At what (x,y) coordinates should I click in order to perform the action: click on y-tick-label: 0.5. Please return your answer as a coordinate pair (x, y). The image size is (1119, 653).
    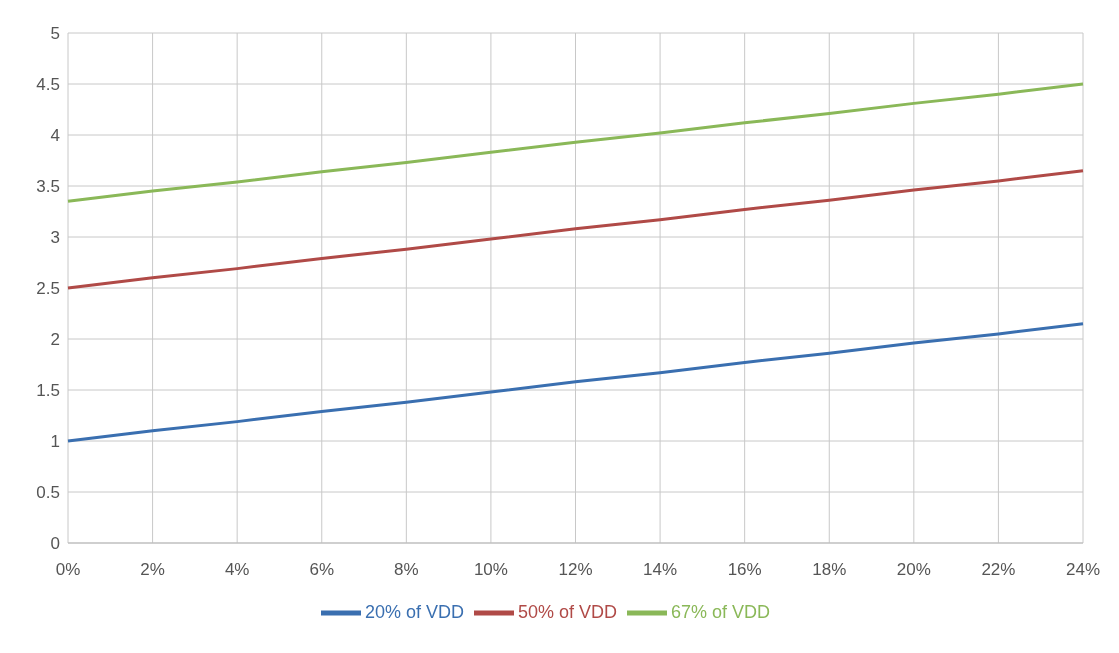
    Looking at the image, I should click on (48, 493).